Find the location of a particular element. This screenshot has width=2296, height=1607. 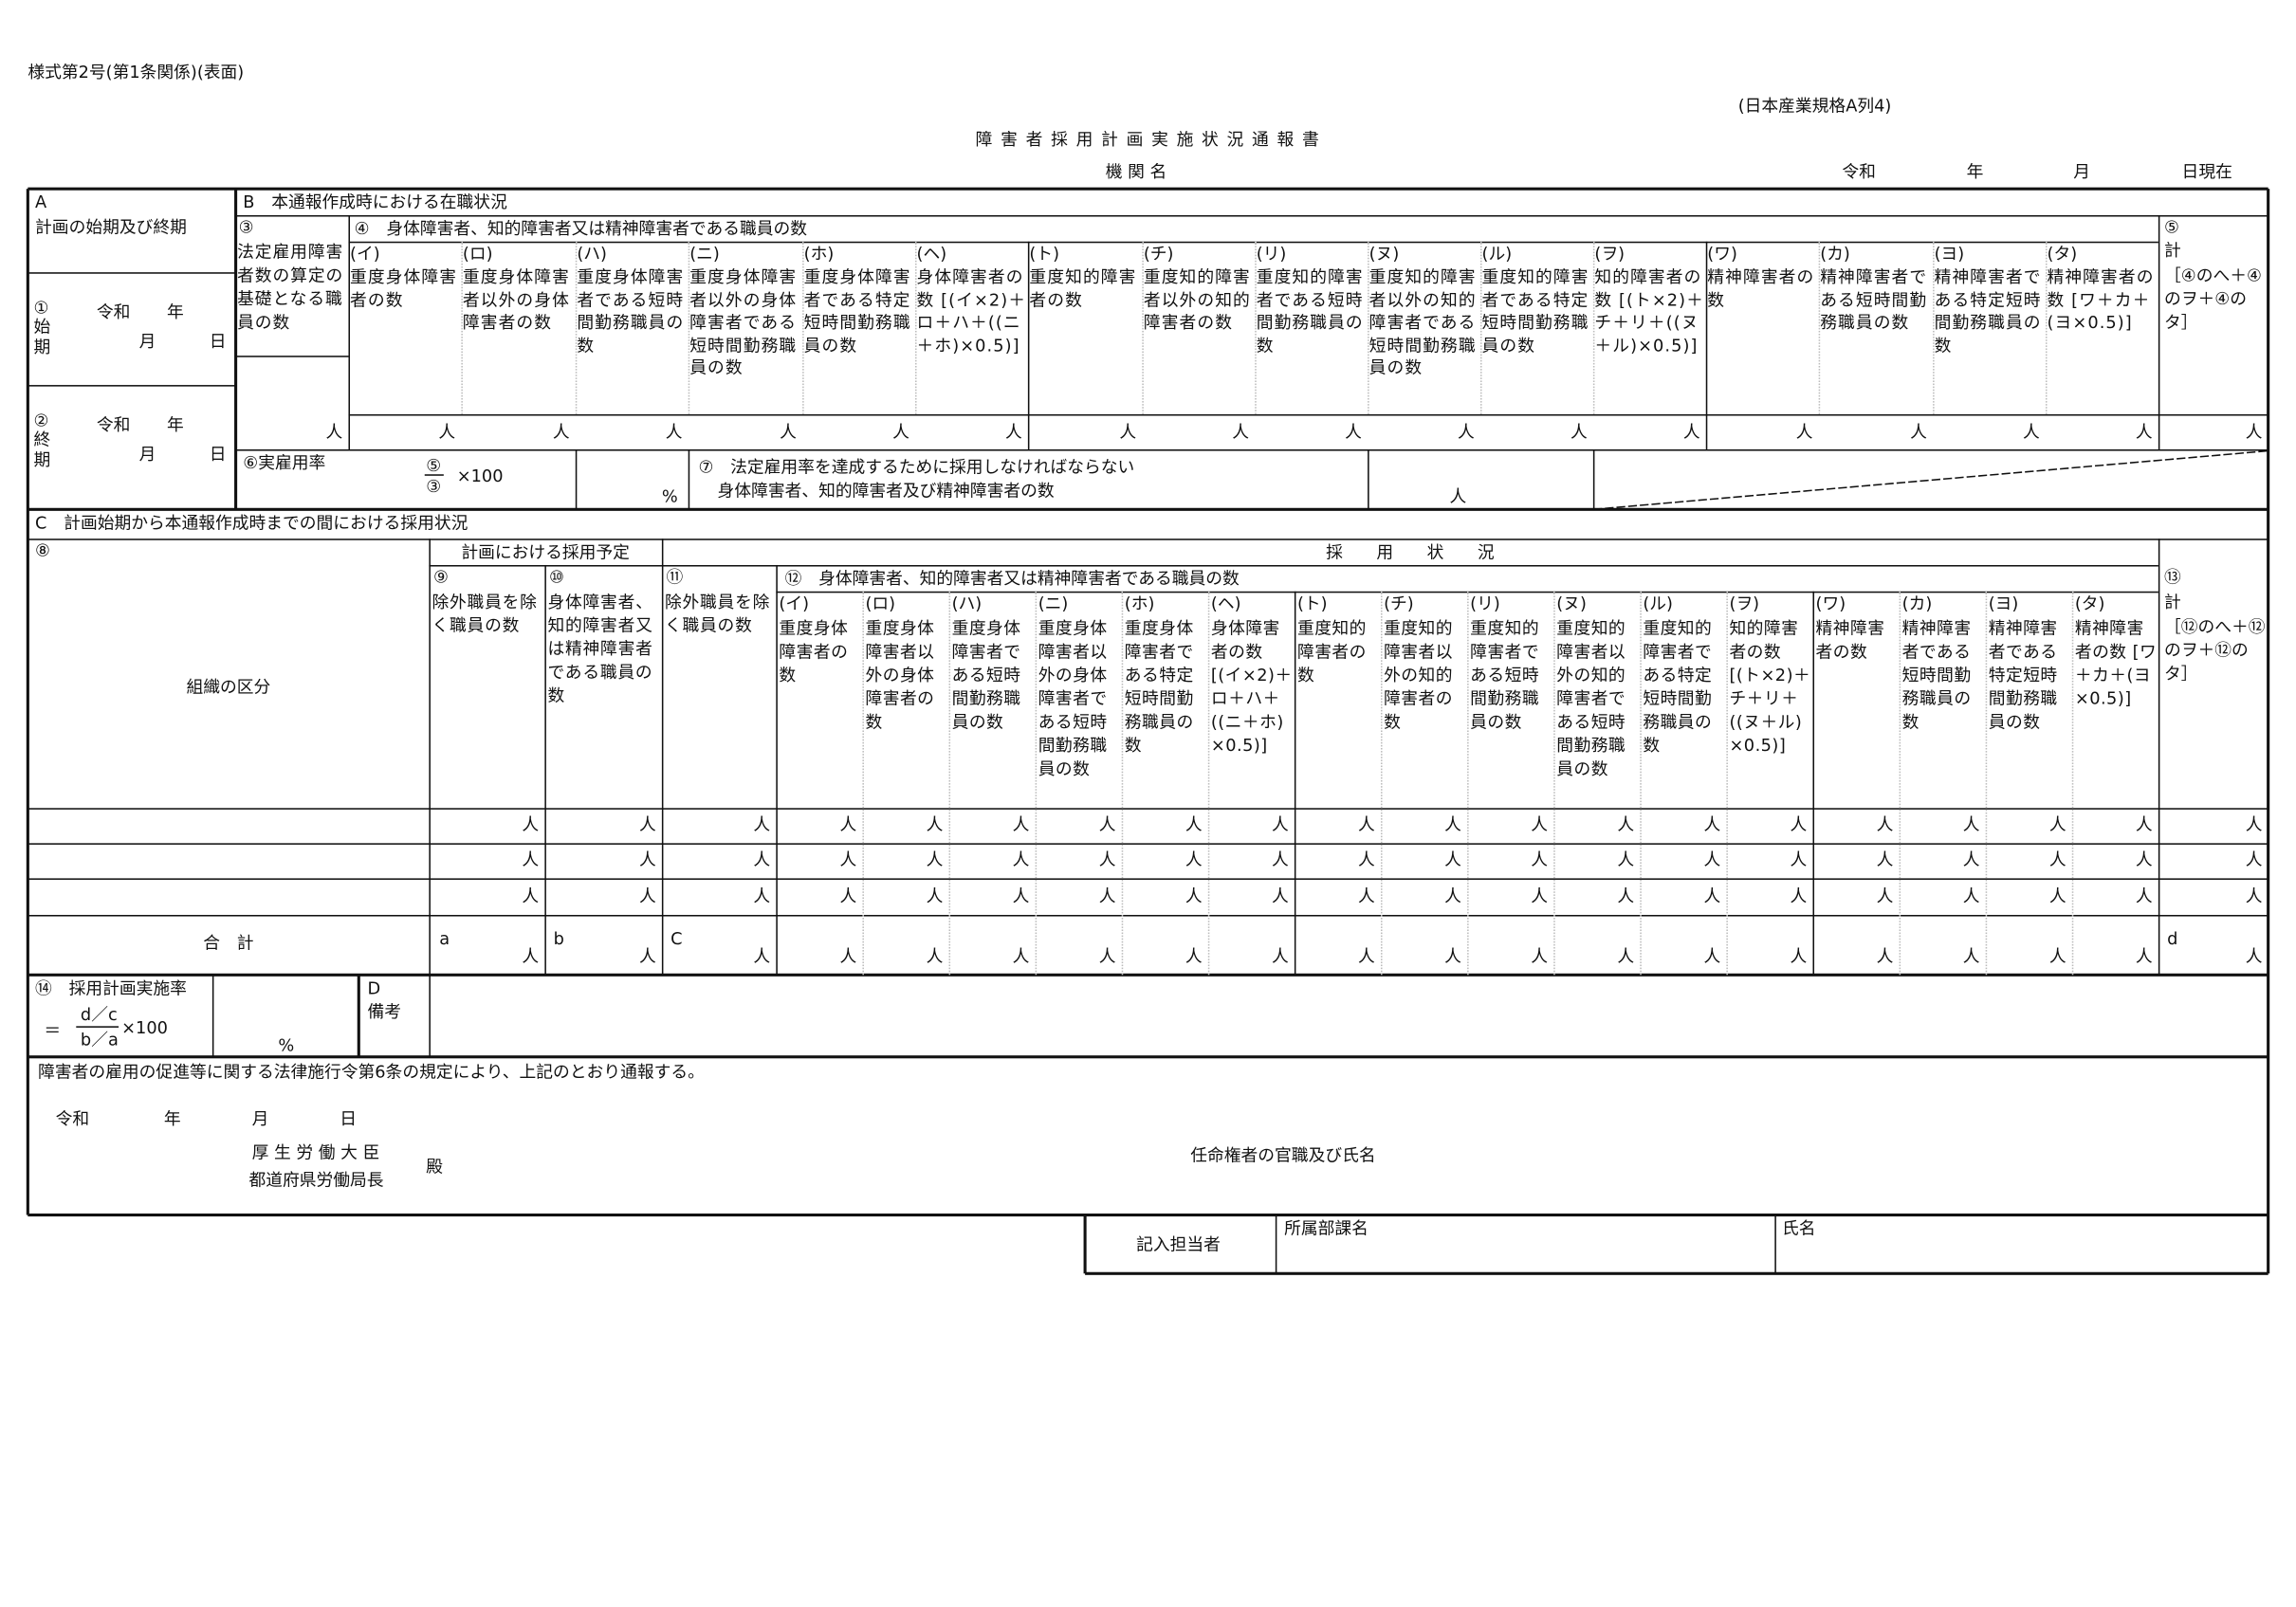

addressee-bureau-director: 都道府県労働局長 is located at coordinates (316, 1180).